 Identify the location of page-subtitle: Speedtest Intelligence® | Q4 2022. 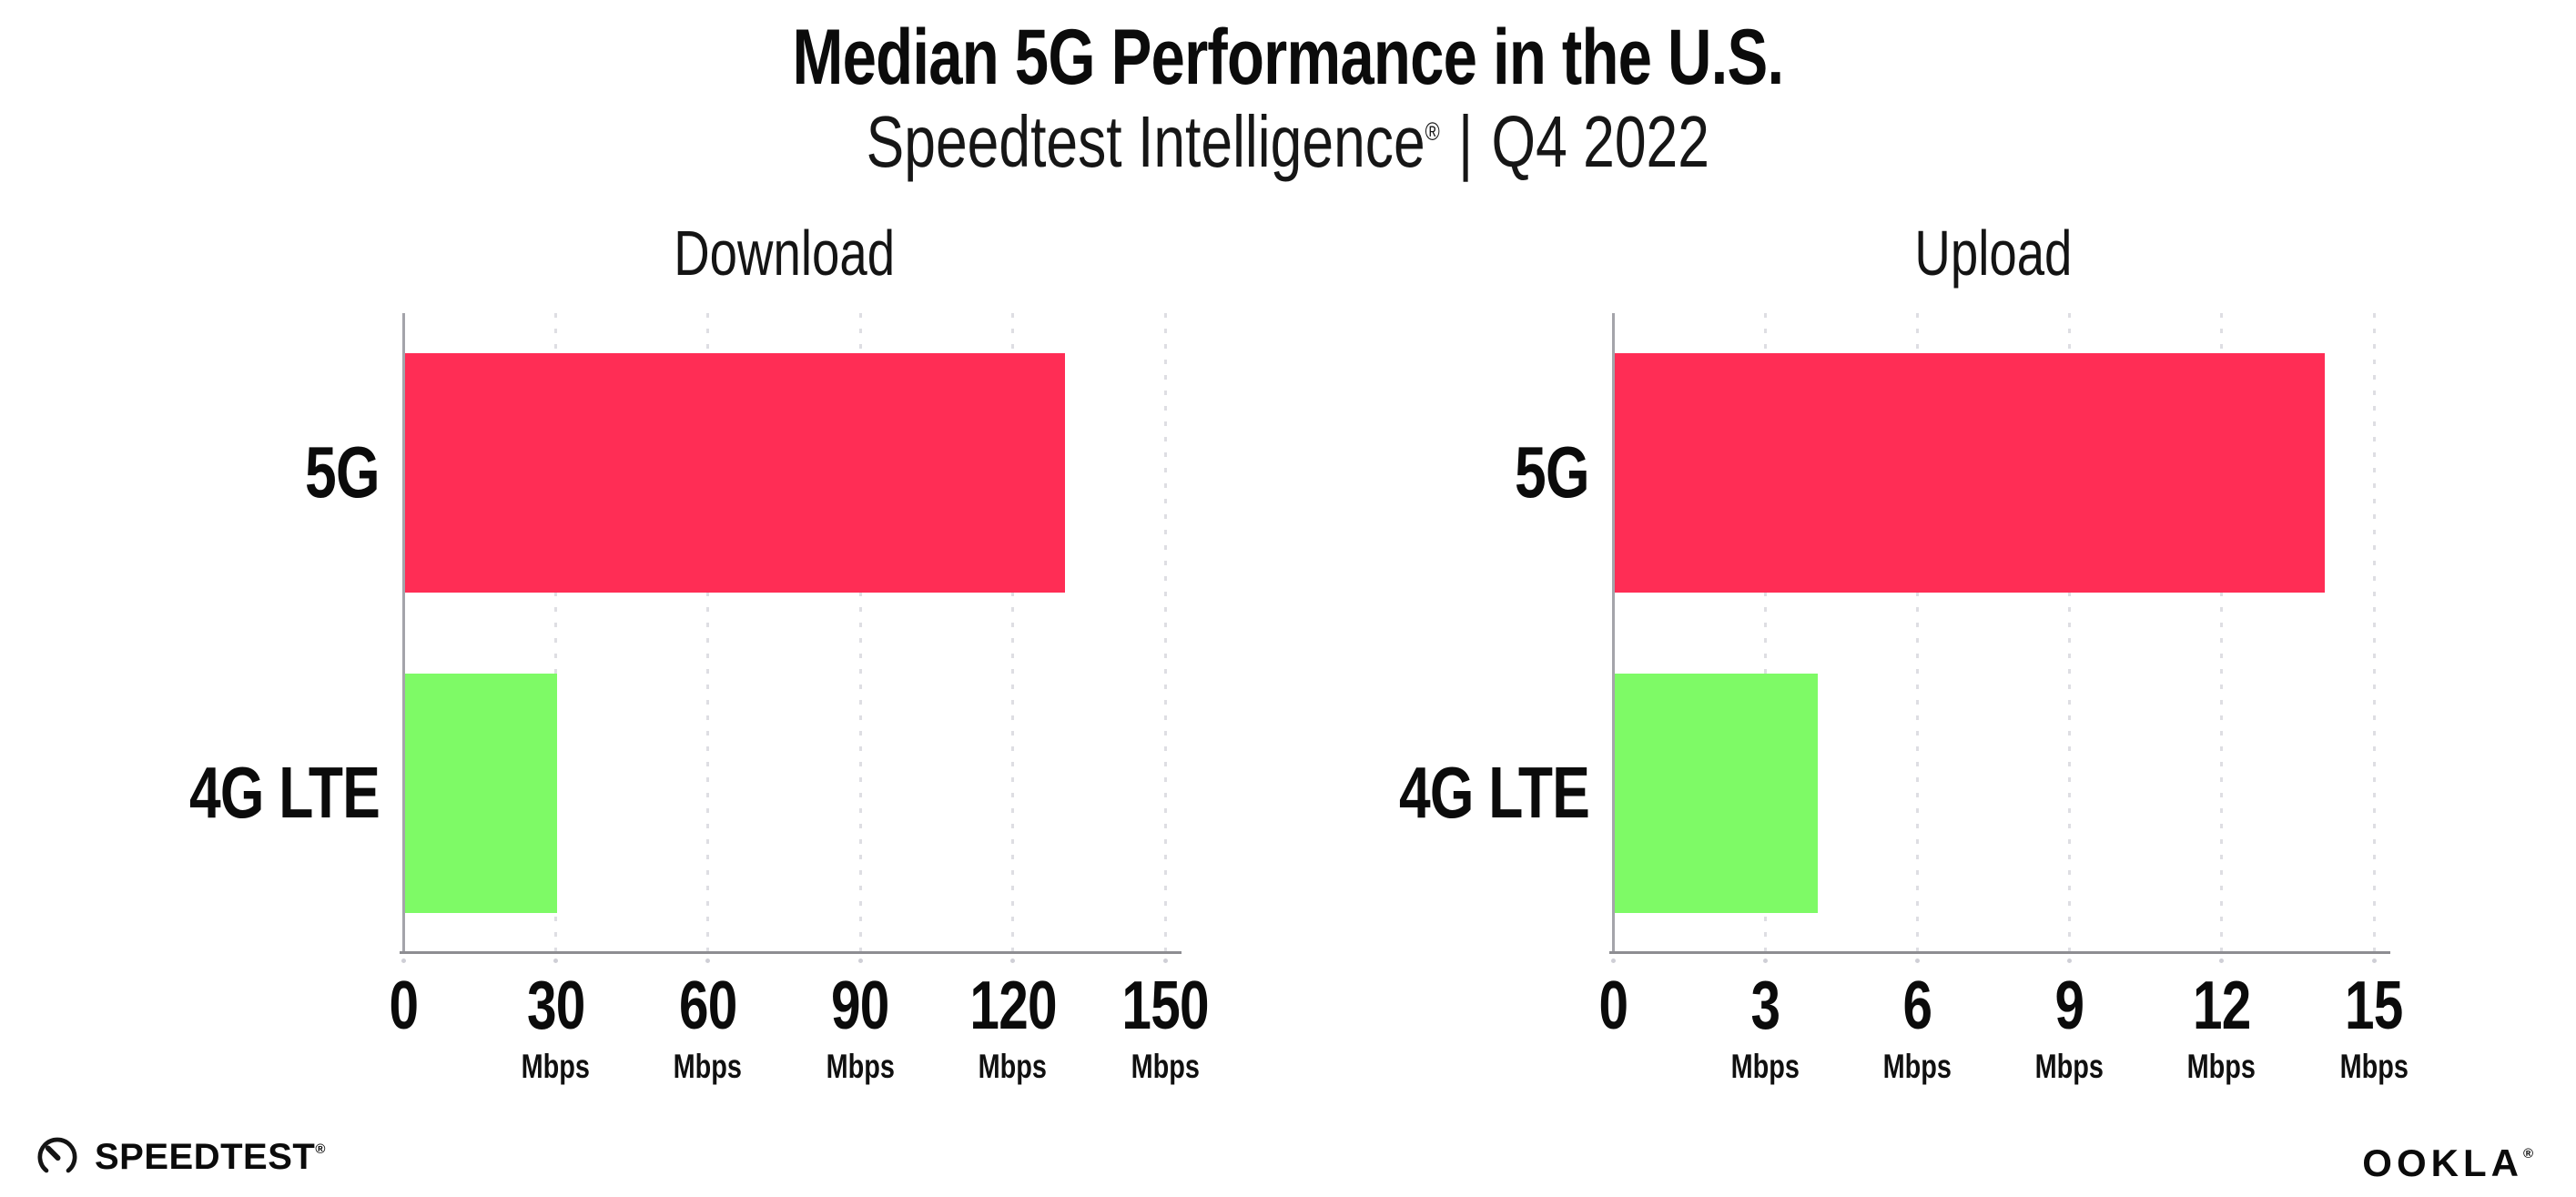
(1288, 142).